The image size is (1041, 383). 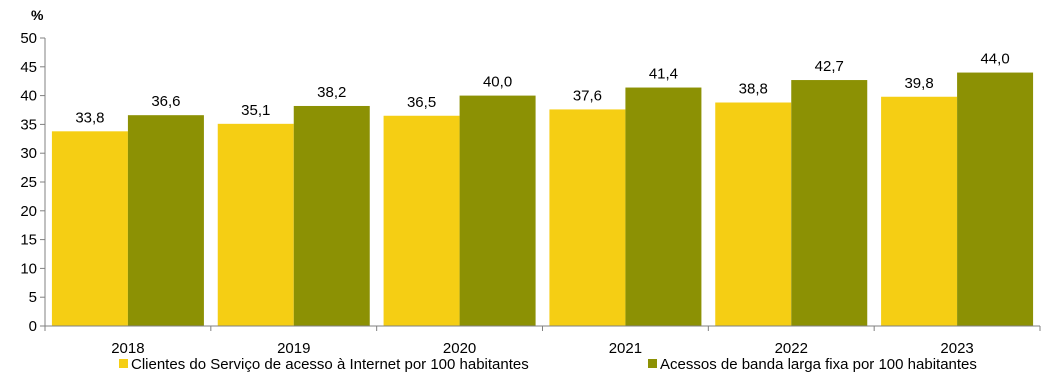 What do you see at coordinates (791, 348) in the screenshot?
I see `x-tick-label-2022: 2022` at bounding box center [791, 348].